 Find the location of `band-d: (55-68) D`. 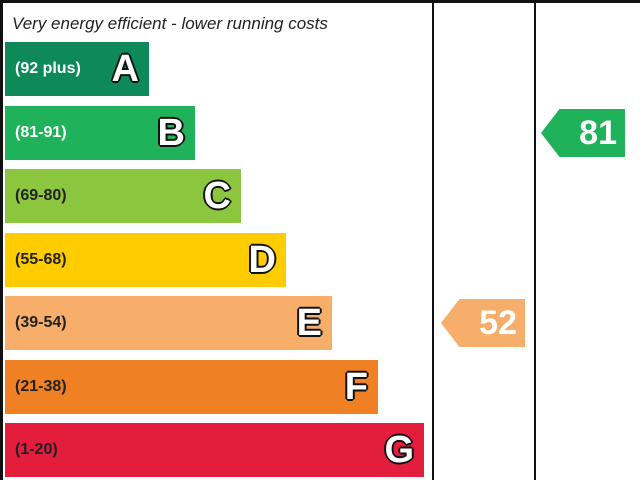

band-d: (55-68) D is located at coordinates (145, 260).